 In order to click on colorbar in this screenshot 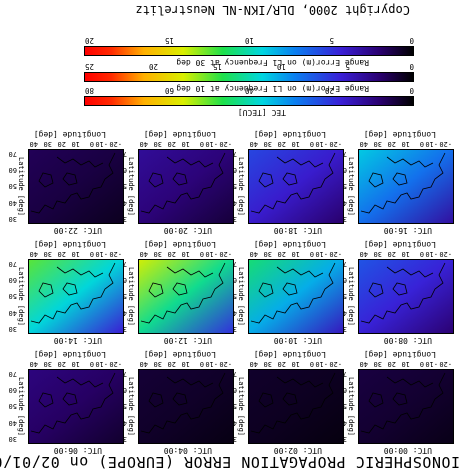, I will do `click(249, 51)`.